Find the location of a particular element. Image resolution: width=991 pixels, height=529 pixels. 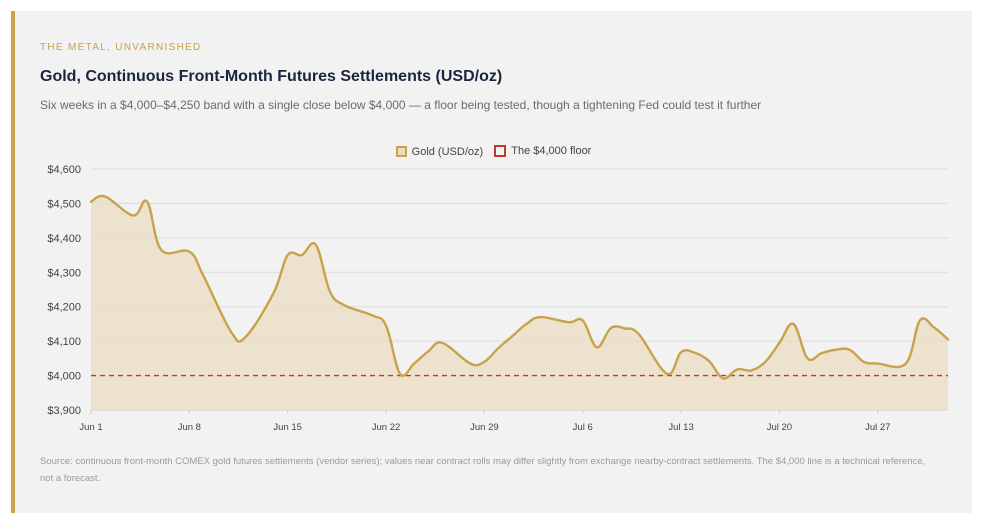

x-tick-label: Jun 22 is located at coordinates (386, 427).